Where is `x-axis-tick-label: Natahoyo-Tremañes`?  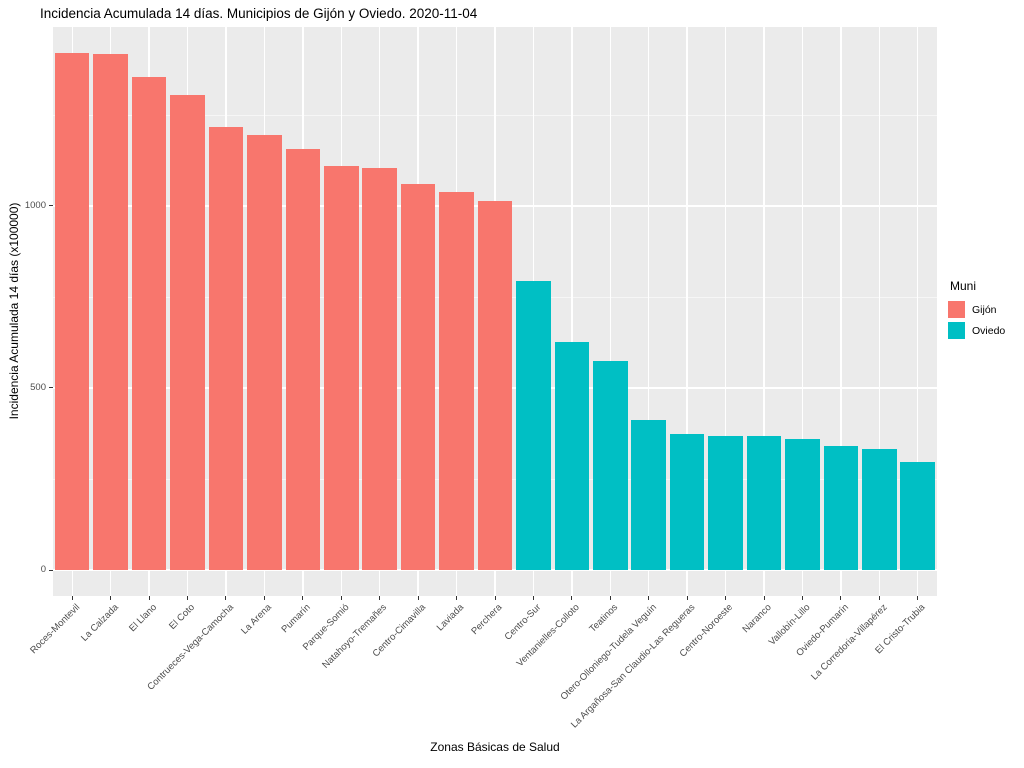
x-axis-tick-label: Natahoyo-Tremañes is located at coordinates (355, 636).